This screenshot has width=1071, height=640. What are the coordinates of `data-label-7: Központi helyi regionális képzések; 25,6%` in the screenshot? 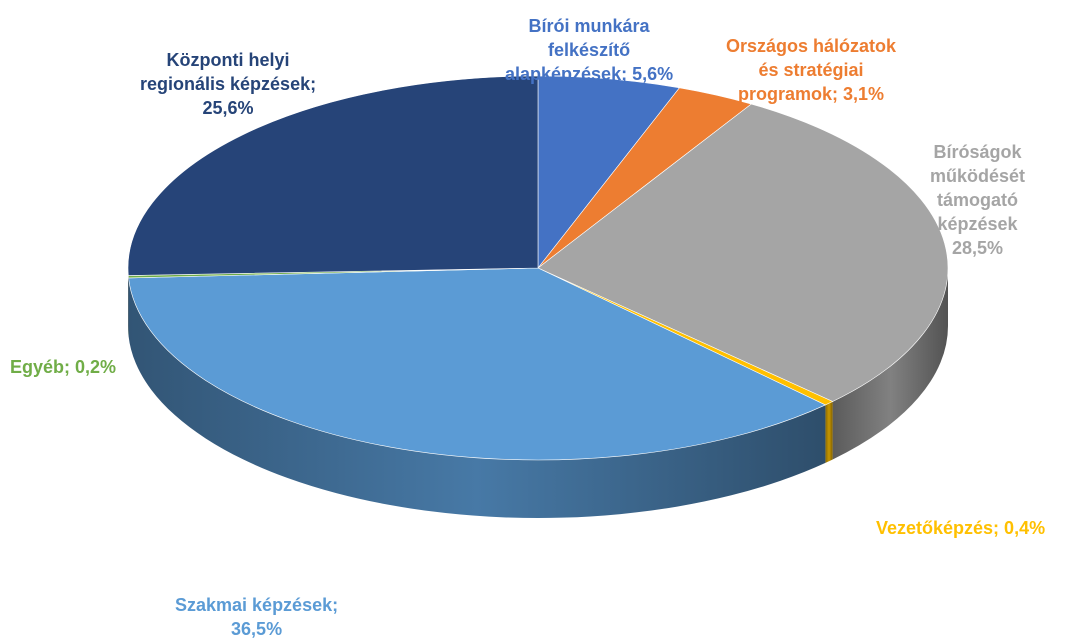 It's located at (228, 84).